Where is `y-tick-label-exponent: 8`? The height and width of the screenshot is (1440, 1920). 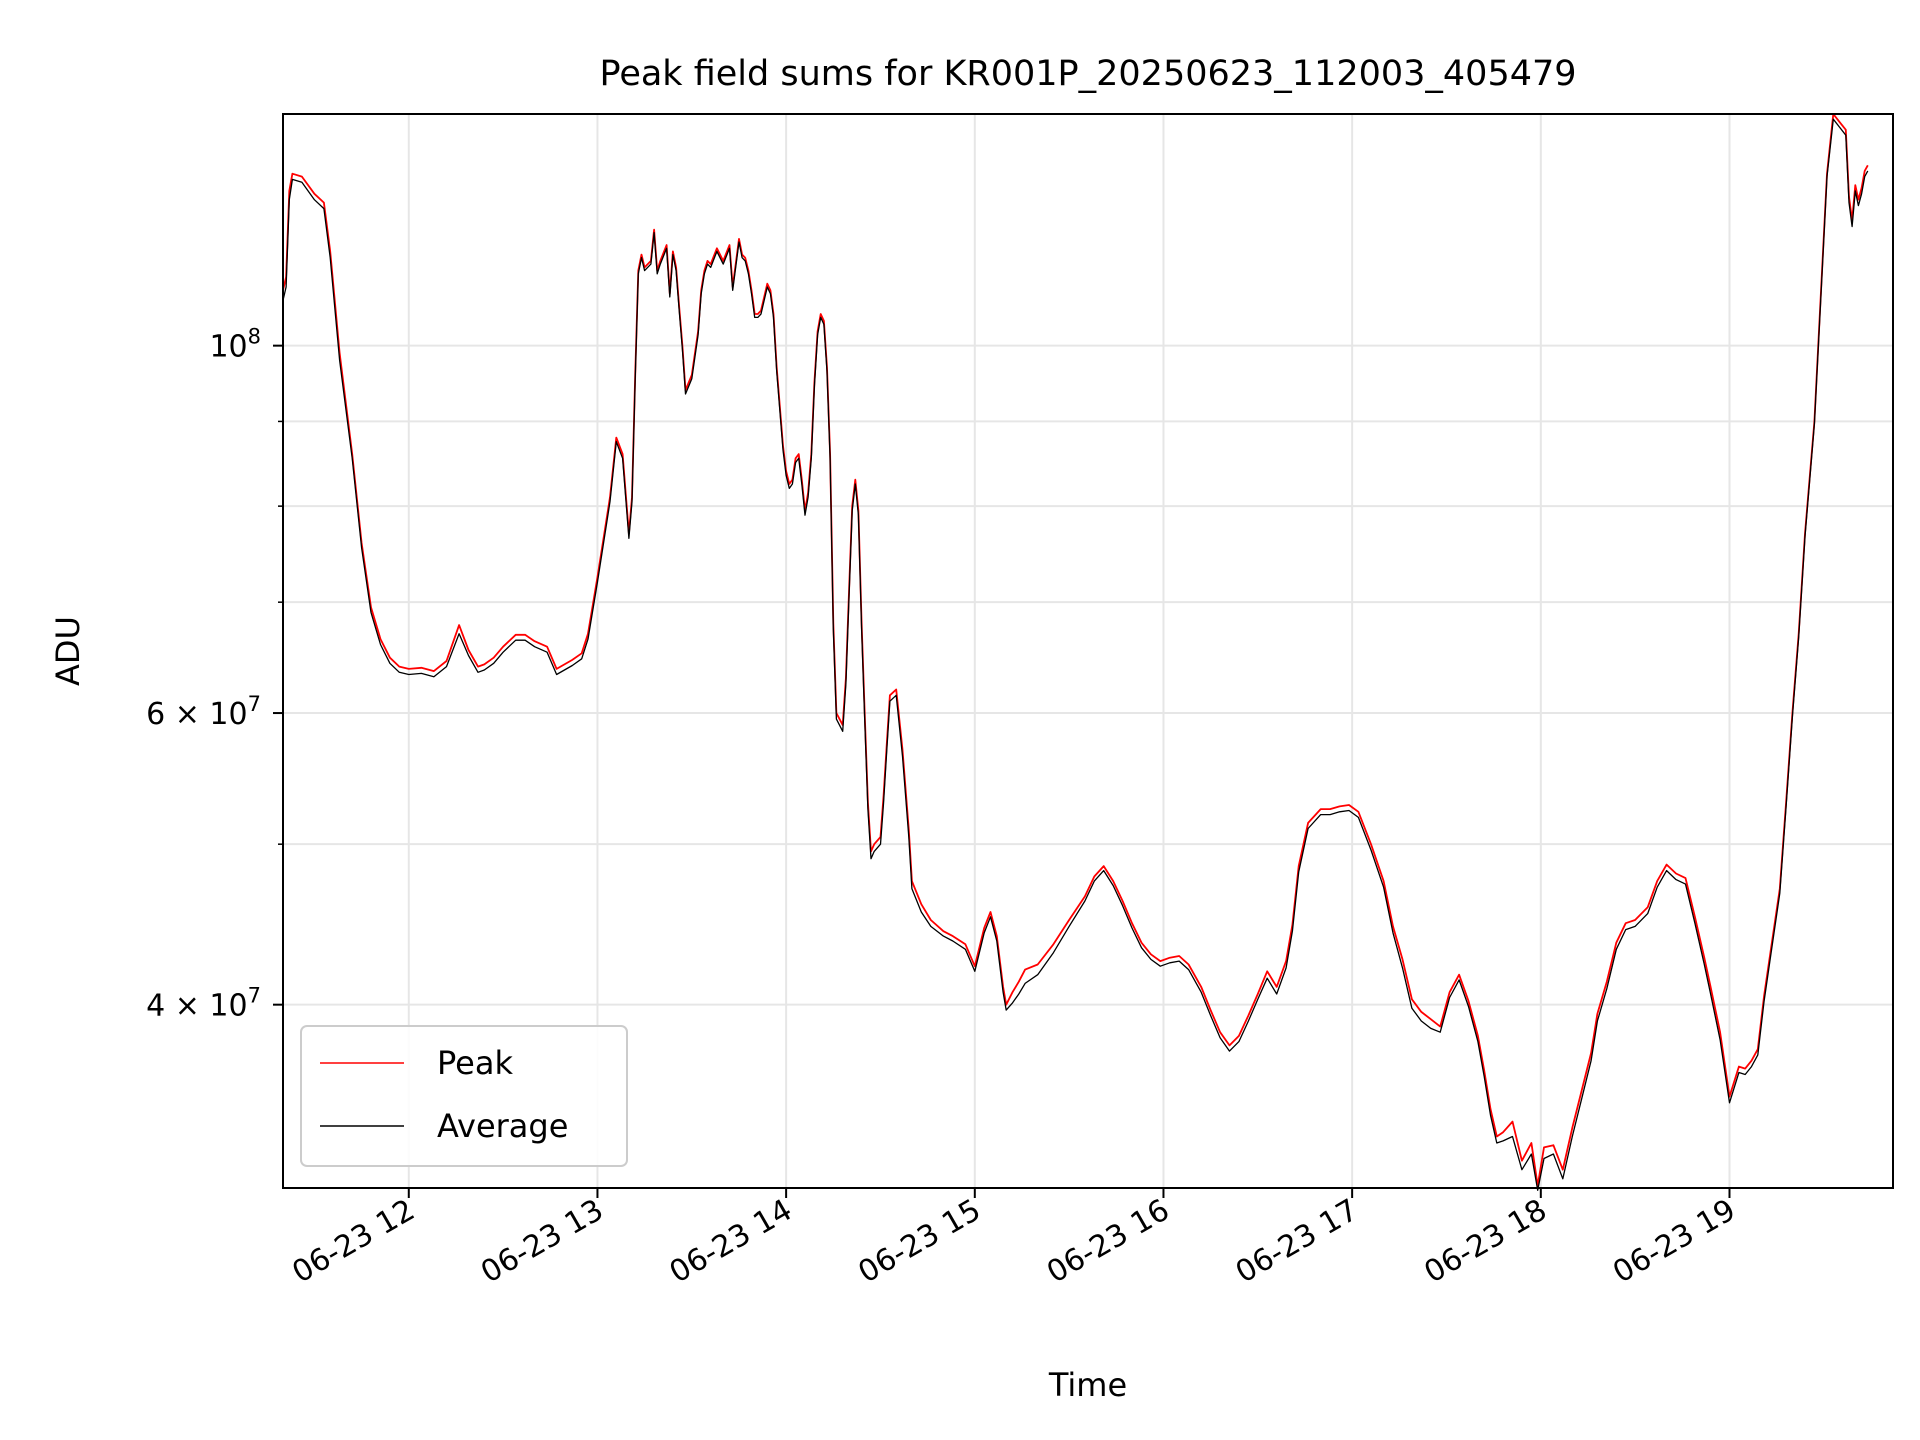
y-tick-label-exponent: 8 is located at coordinates (254, 337).